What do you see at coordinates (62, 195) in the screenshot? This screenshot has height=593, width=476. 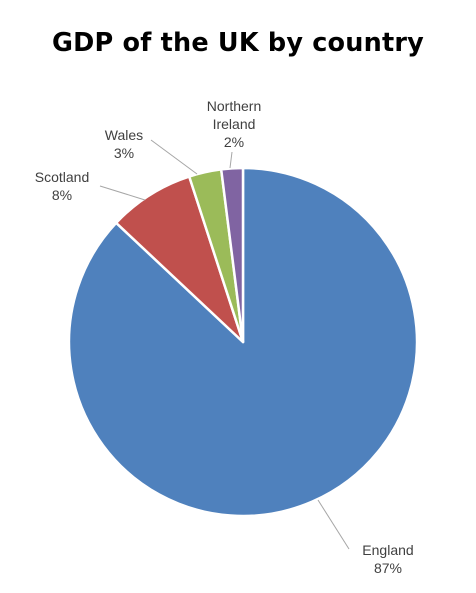 I see `value-label-scotland: 8%` at bounding box center [62, 195].